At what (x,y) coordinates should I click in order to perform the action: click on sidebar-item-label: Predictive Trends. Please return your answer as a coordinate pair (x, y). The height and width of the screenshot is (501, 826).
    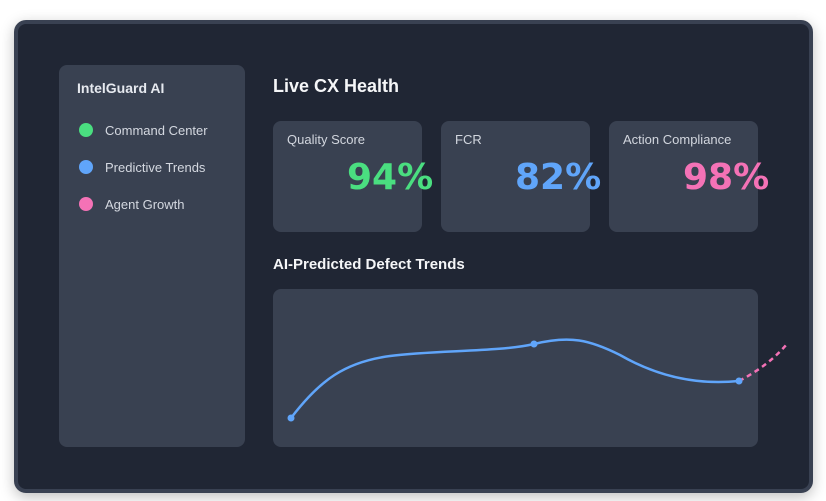
    Looking at the image, I should click on (155, 167).